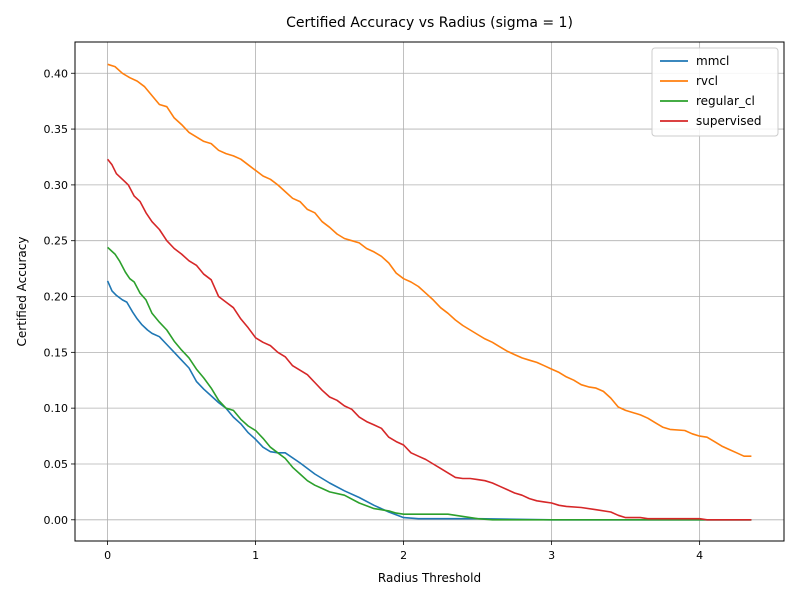 The height and width of the screenshot is (604, 800). What do you see at coordinates (712, 61) in the screenshot?
I see `legend-label: mmcl` at bounding box center [712, 61].